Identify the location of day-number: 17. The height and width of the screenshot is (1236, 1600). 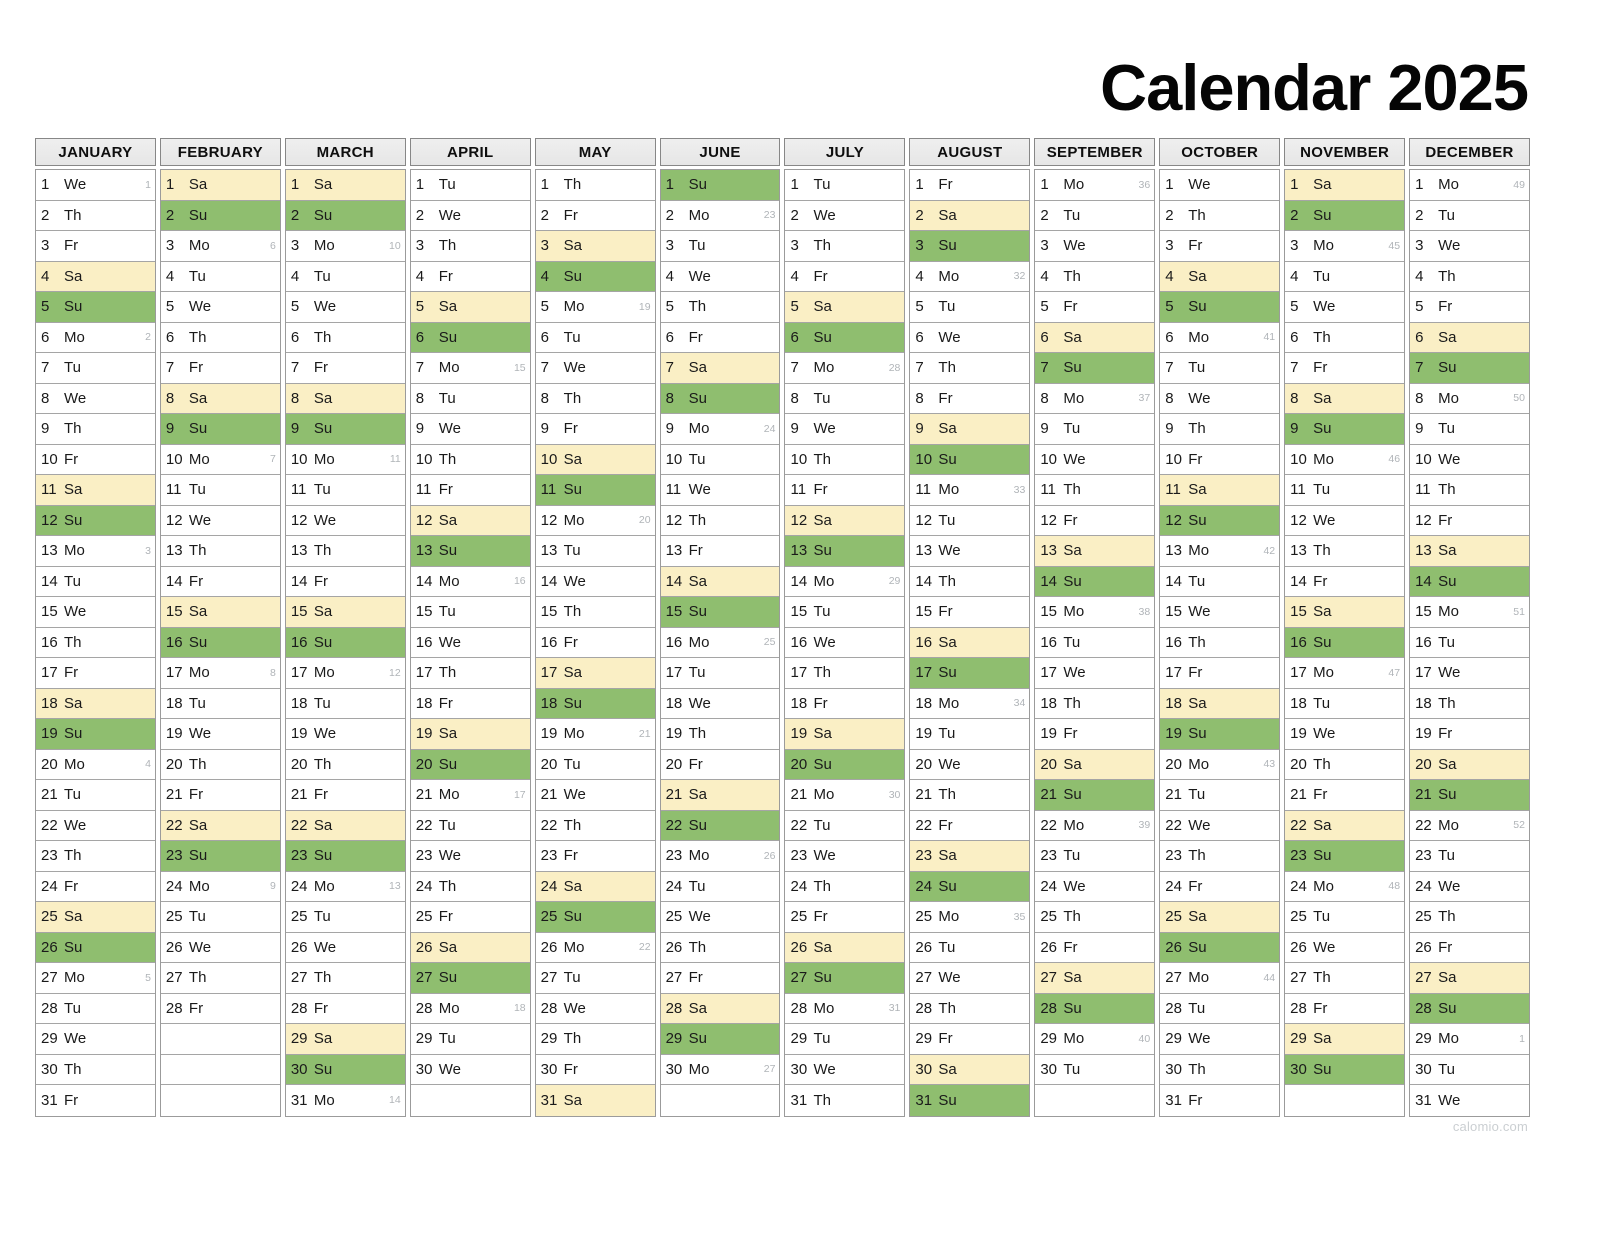
(549, 673).